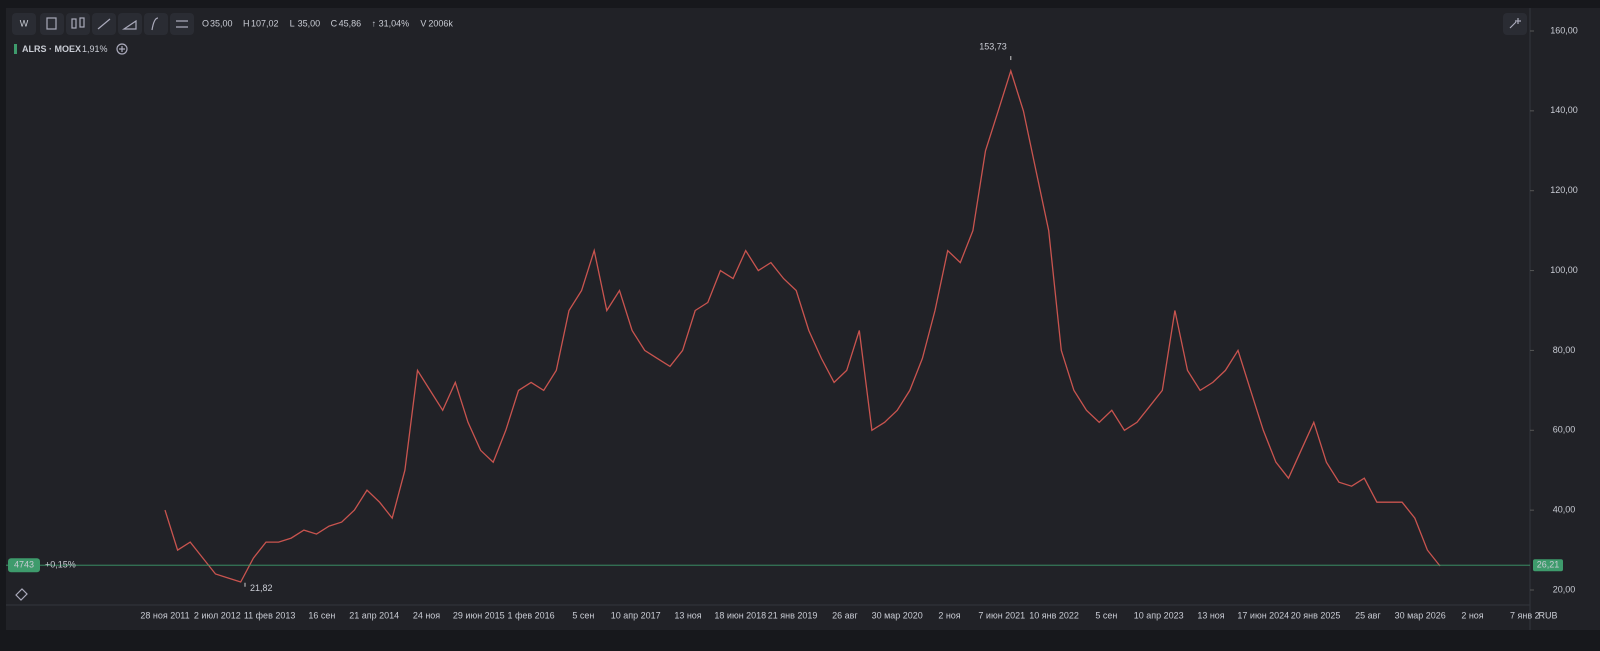  Describe the element at coordinates (51, 49) in the screenshot. I see `symbol: ALRS · MOEX` at that location.